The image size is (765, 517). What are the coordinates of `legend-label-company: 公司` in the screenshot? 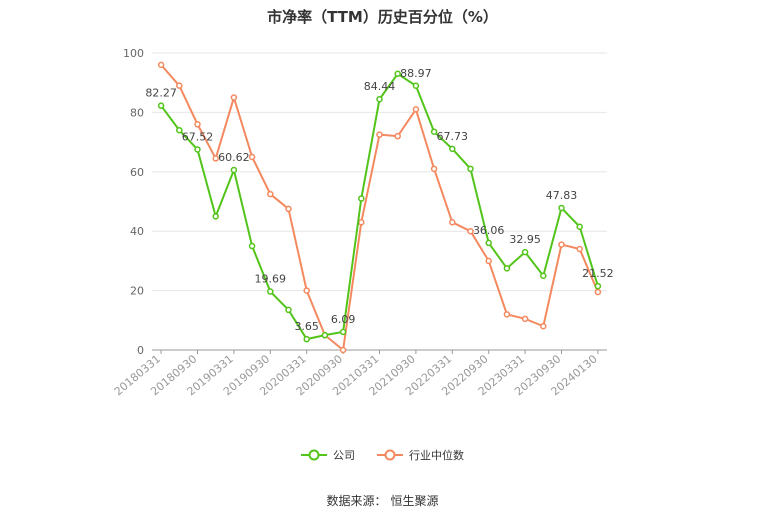 It's located at (344, 455).